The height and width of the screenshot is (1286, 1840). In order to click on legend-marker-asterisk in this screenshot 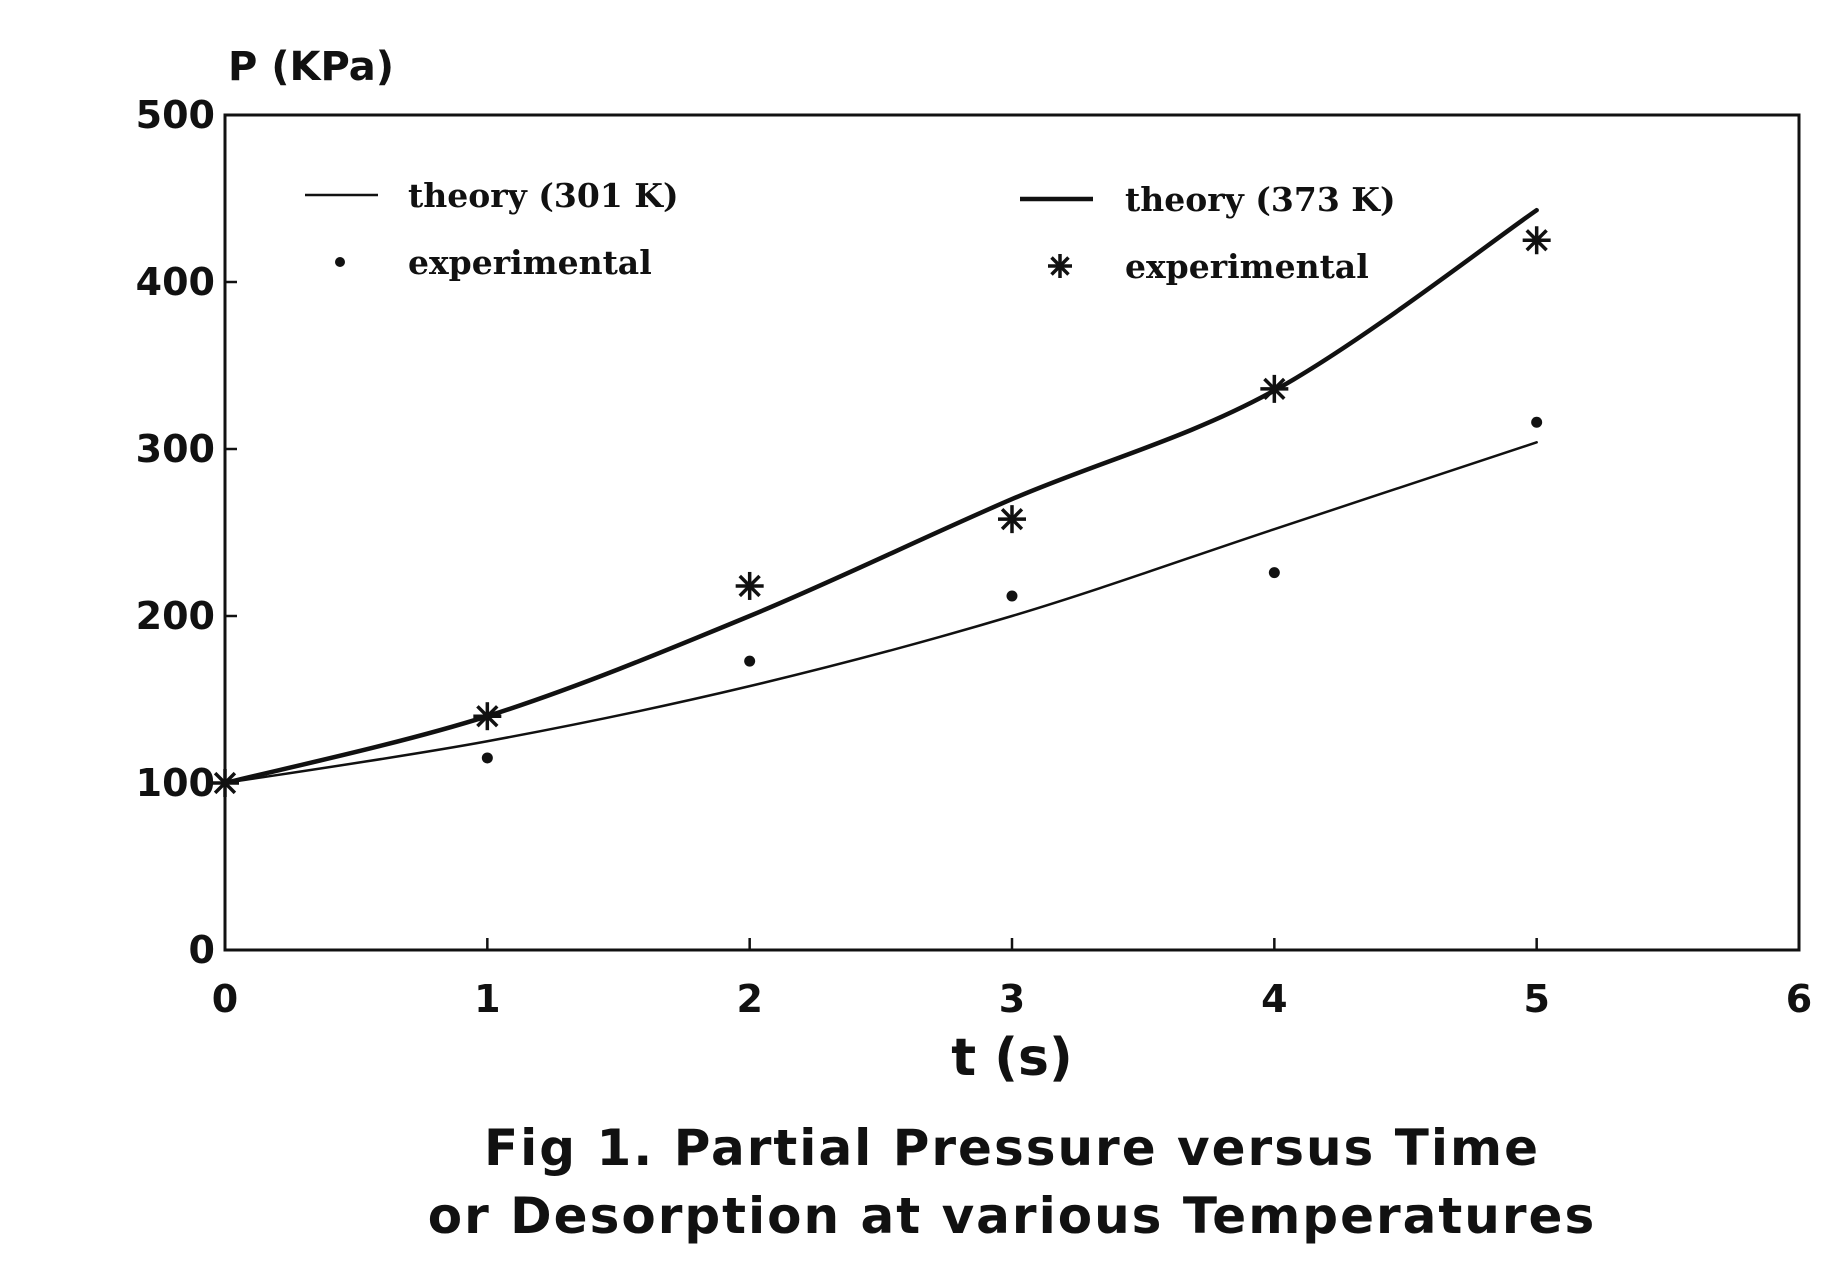, I will do `click(1060, 266)`.